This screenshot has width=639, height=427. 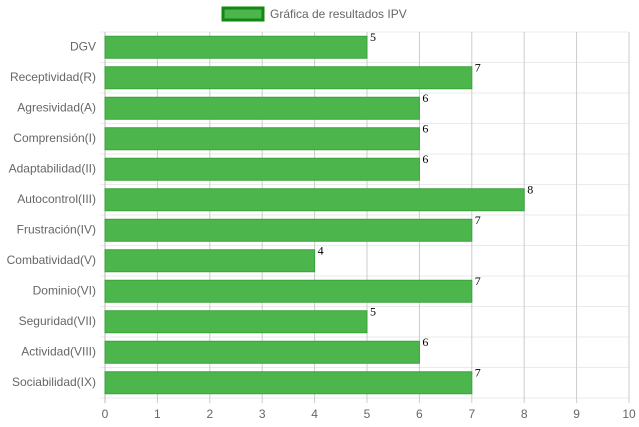 What do you see at coordinates (419, 414) in the screenshot?
I see `x-tick-label: 6` at bounding box center [419, 414].